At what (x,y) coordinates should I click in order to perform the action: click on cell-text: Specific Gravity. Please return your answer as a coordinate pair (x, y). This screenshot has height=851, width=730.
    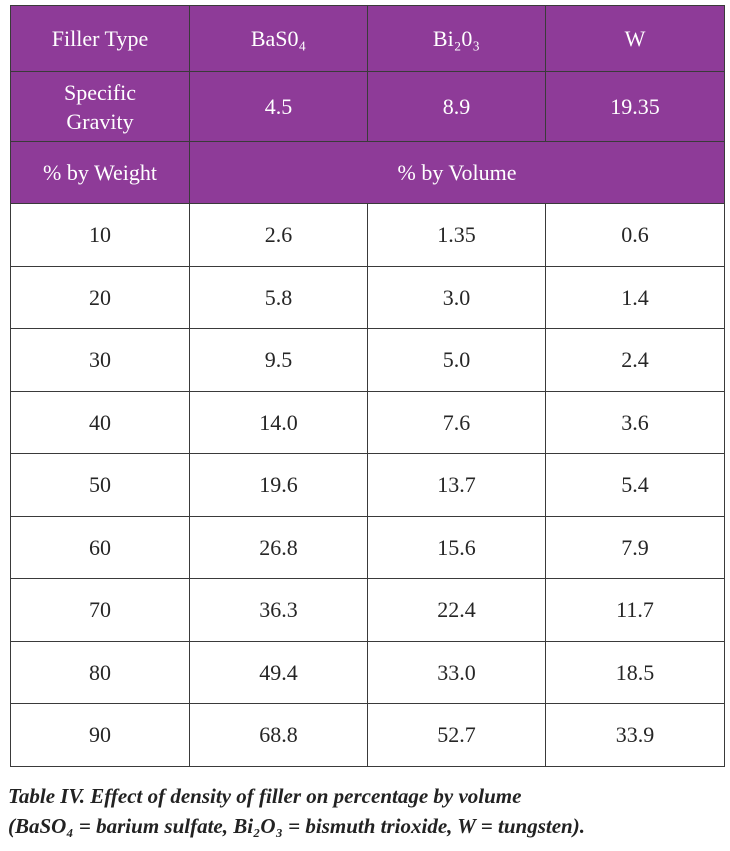
    Looking at the image, I should click on (100, 106).